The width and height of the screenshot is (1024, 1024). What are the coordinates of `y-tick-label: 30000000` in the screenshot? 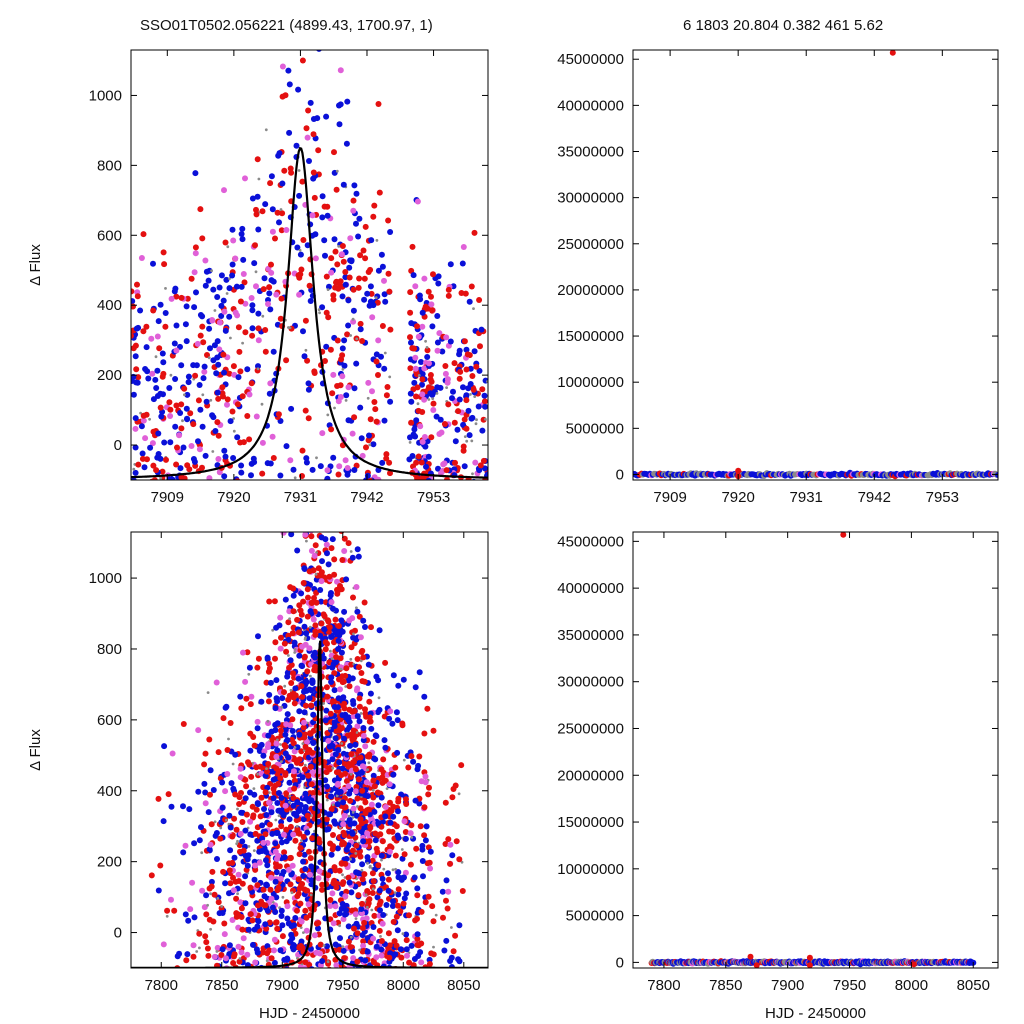 It's located at (590, 682).